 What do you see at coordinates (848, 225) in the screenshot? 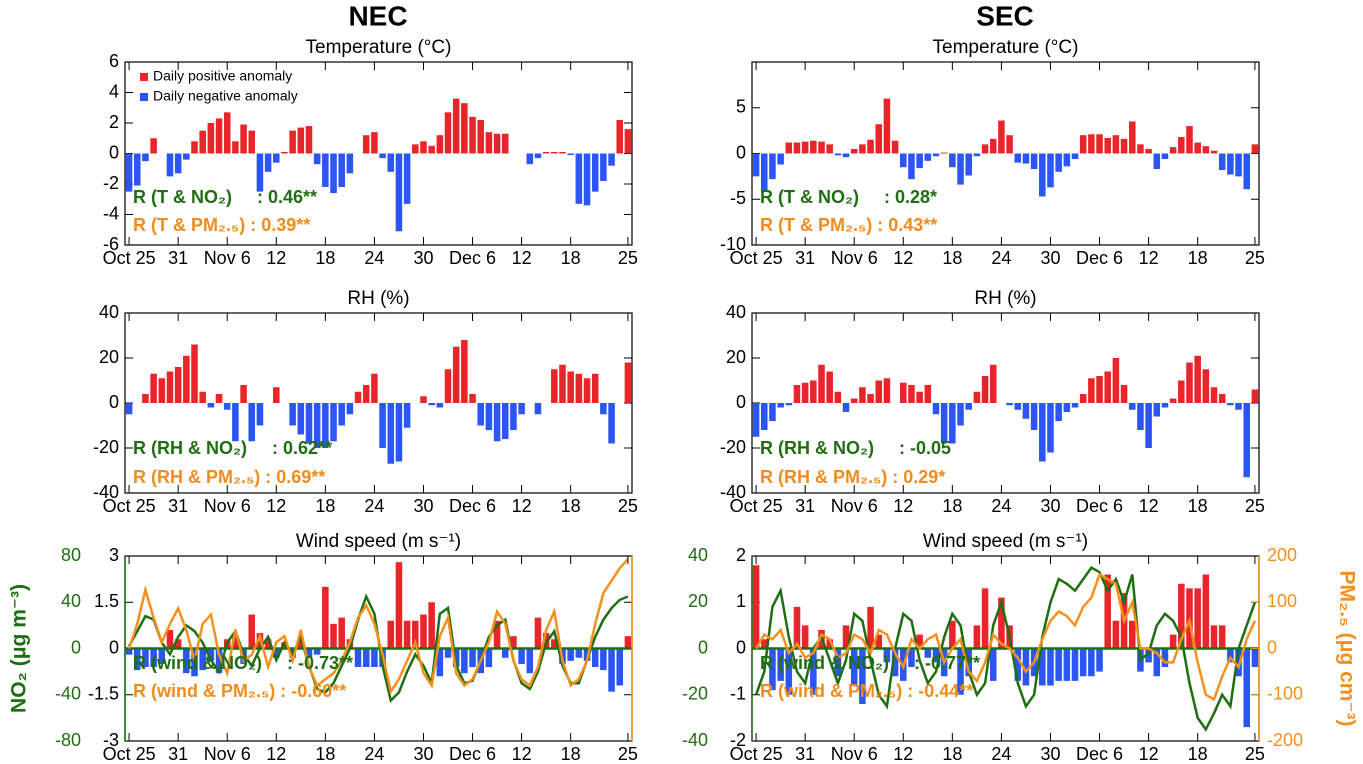
I see `annotation: R (T & PM₂.₅) : 0.43**` at bounding box center [848, 225].